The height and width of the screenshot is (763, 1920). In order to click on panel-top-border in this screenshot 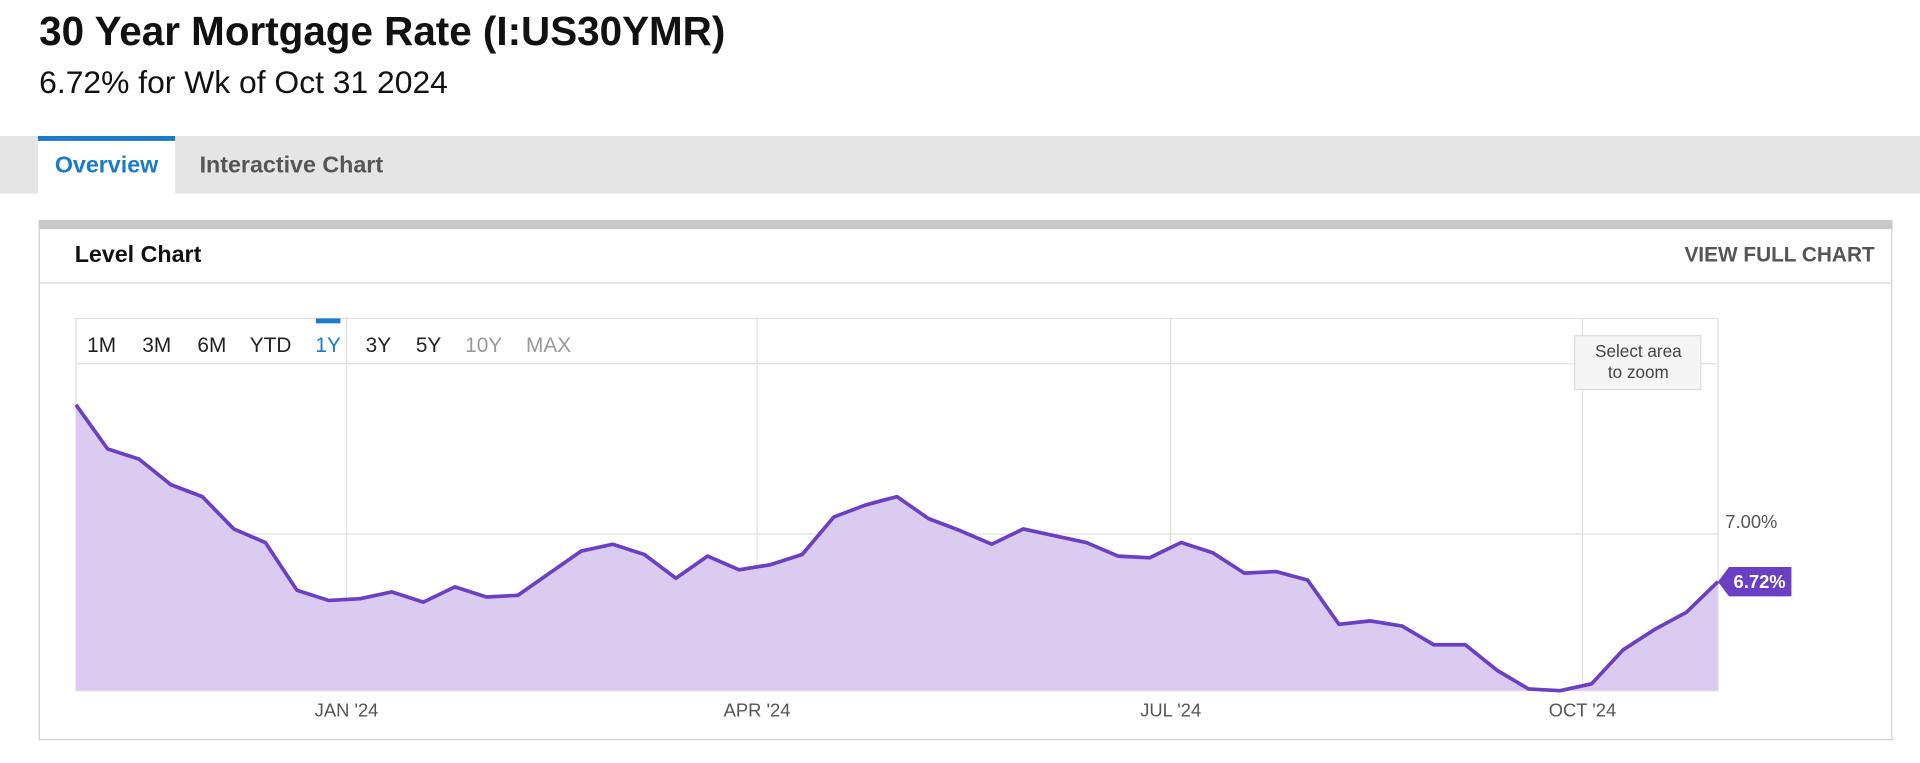, I will do `click(965, 225)`.